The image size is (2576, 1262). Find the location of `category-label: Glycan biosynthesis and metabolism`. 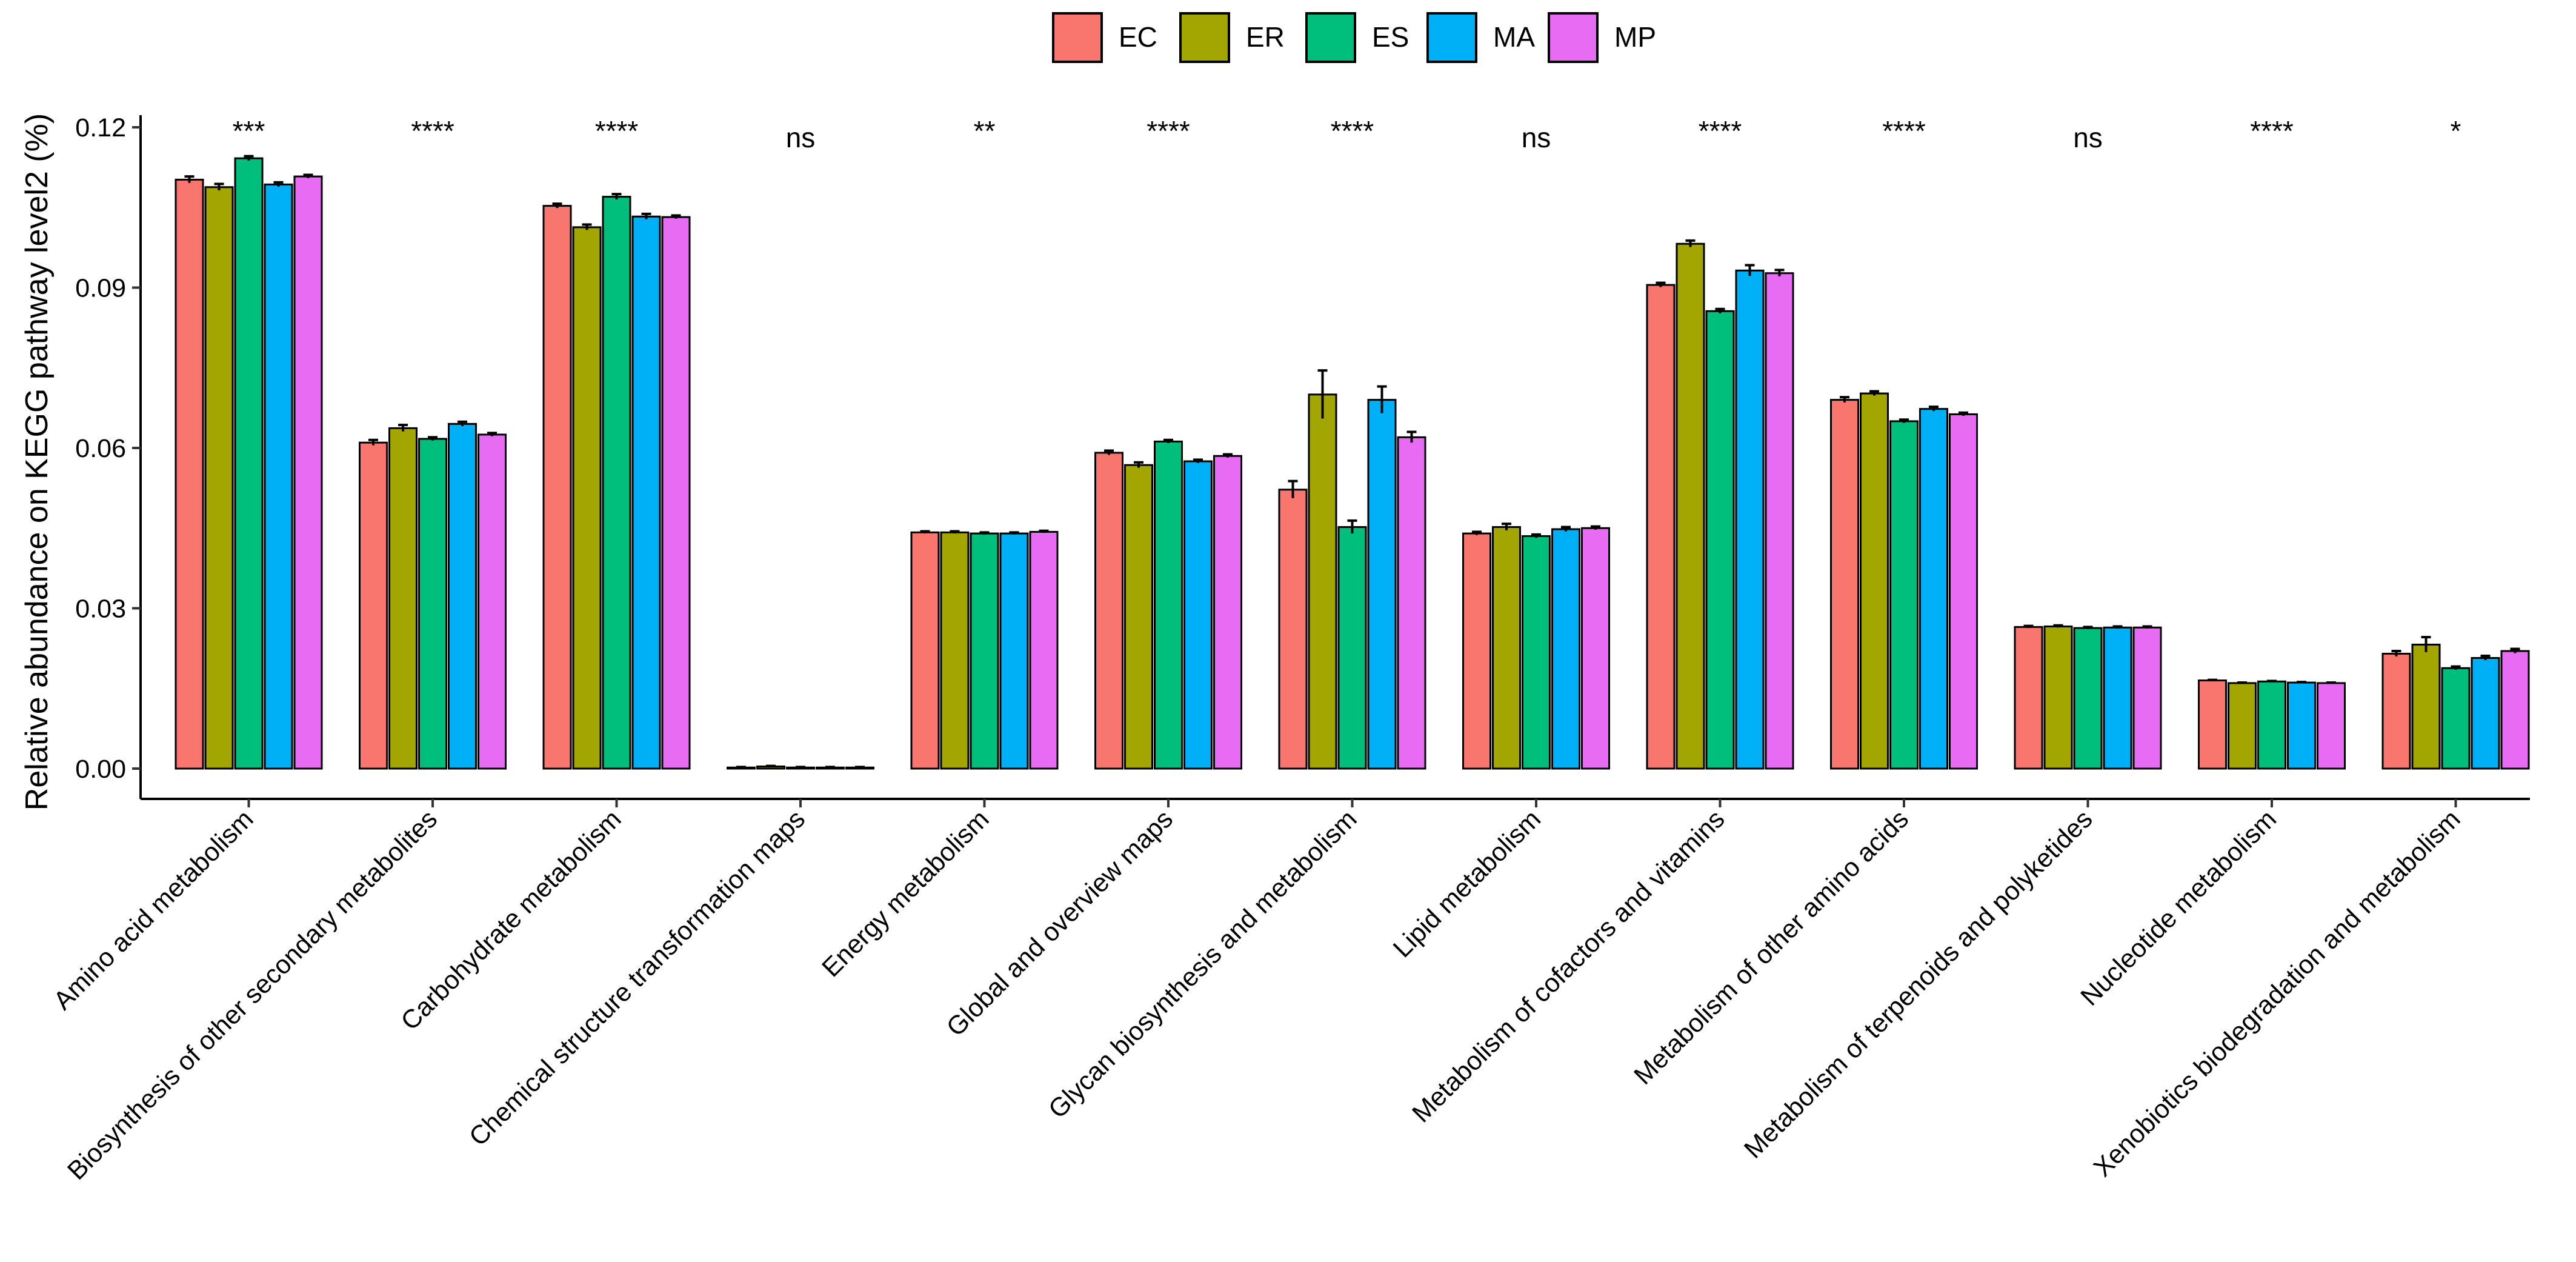

category-label: Glycan biosynthesis and metabolism is located at coordinates (1202, 964).